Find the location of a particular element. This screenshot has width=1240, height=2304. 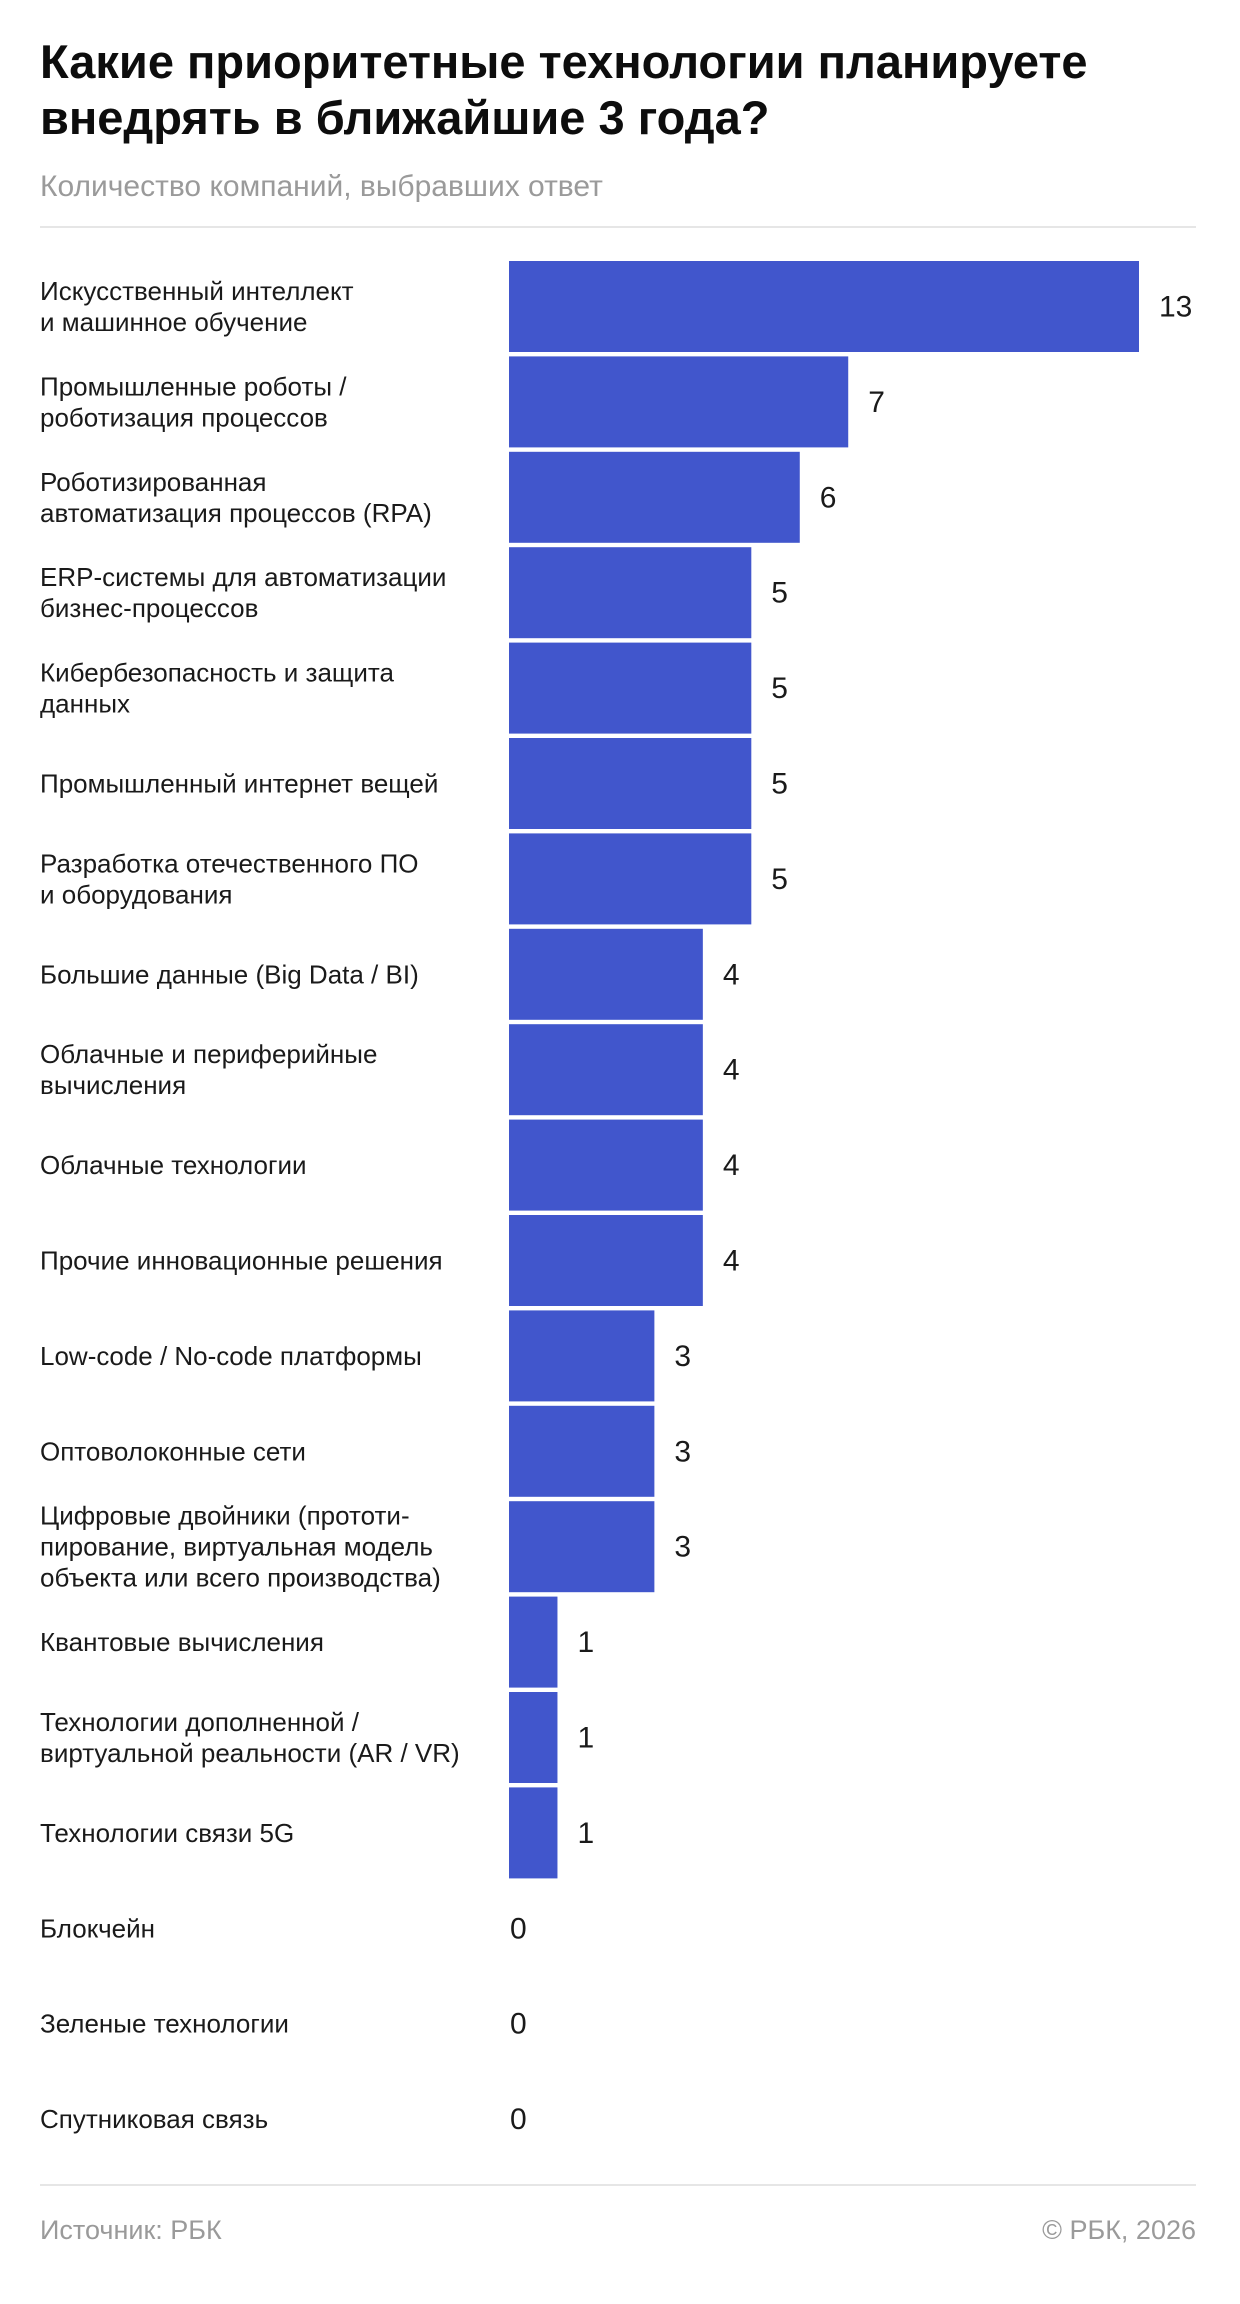

category-label: Зеленые технологии is located at coordinates (164, 2024).